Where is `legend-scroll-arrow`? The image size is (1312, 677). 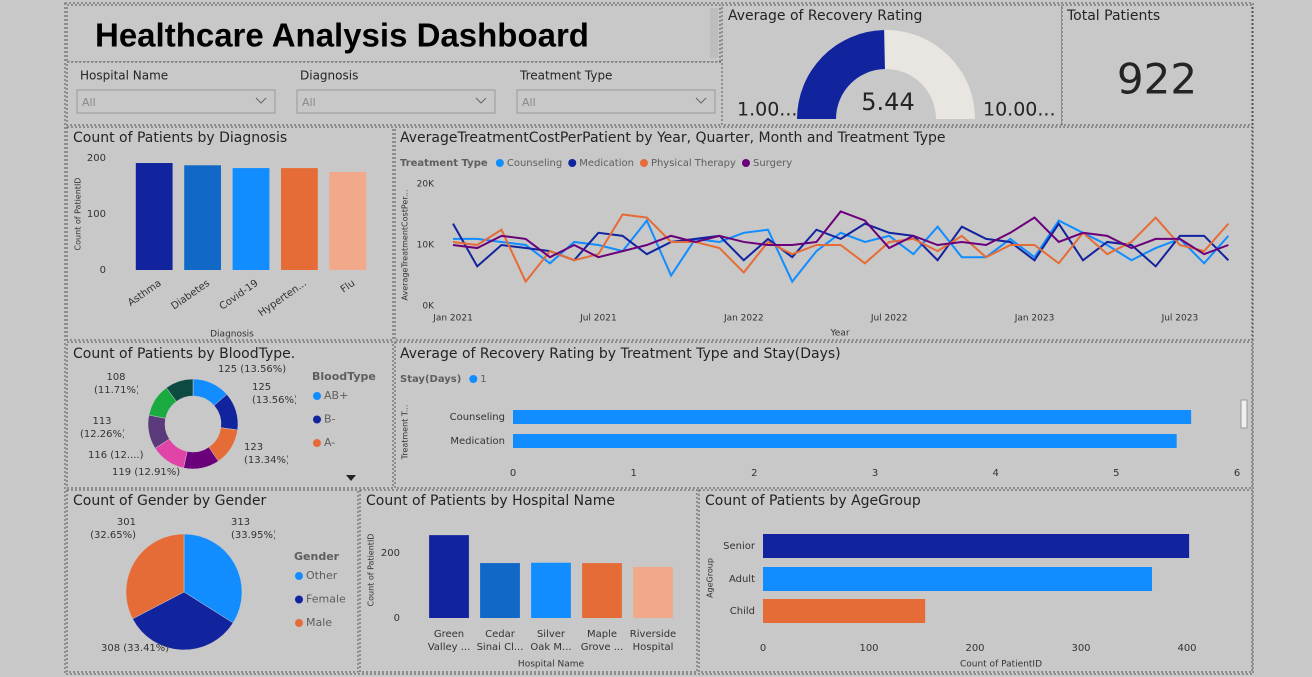
legend-scroll-arrow is located at coordinates (351, 478).